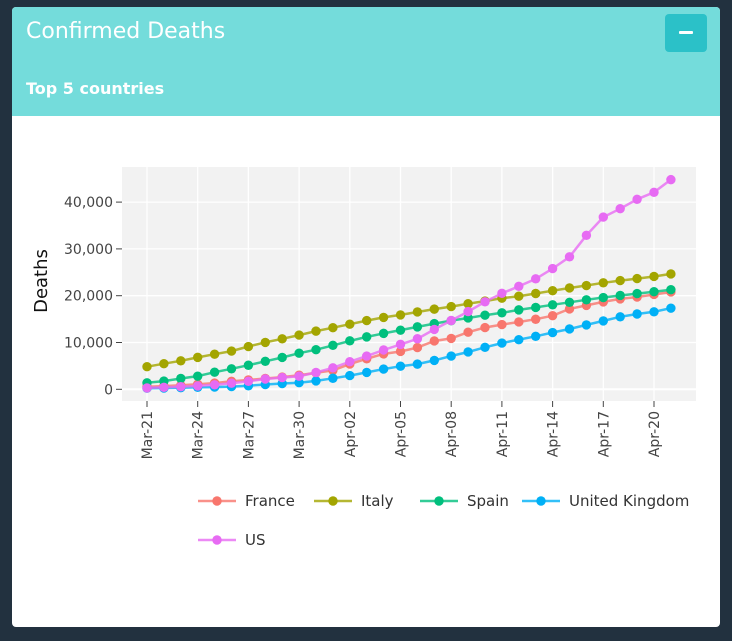 The height and width of the screenshot is (641, 732). I want to click on card-subtitle: Top 5 countries, so click(95, 88).